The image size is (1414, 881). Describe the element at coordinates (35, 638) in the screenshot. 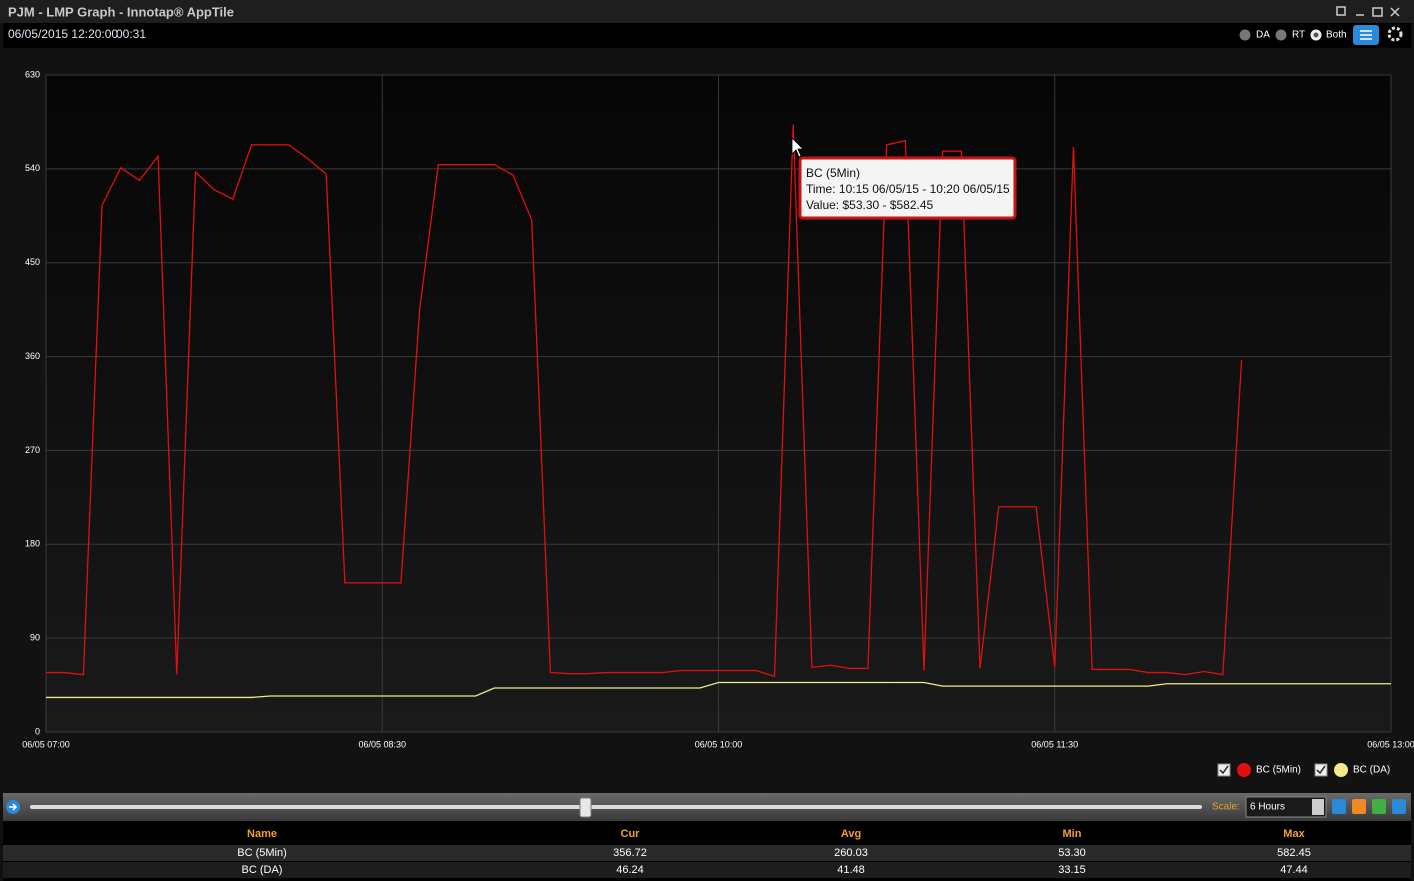

I see `y-tick-label: 90` at that location.